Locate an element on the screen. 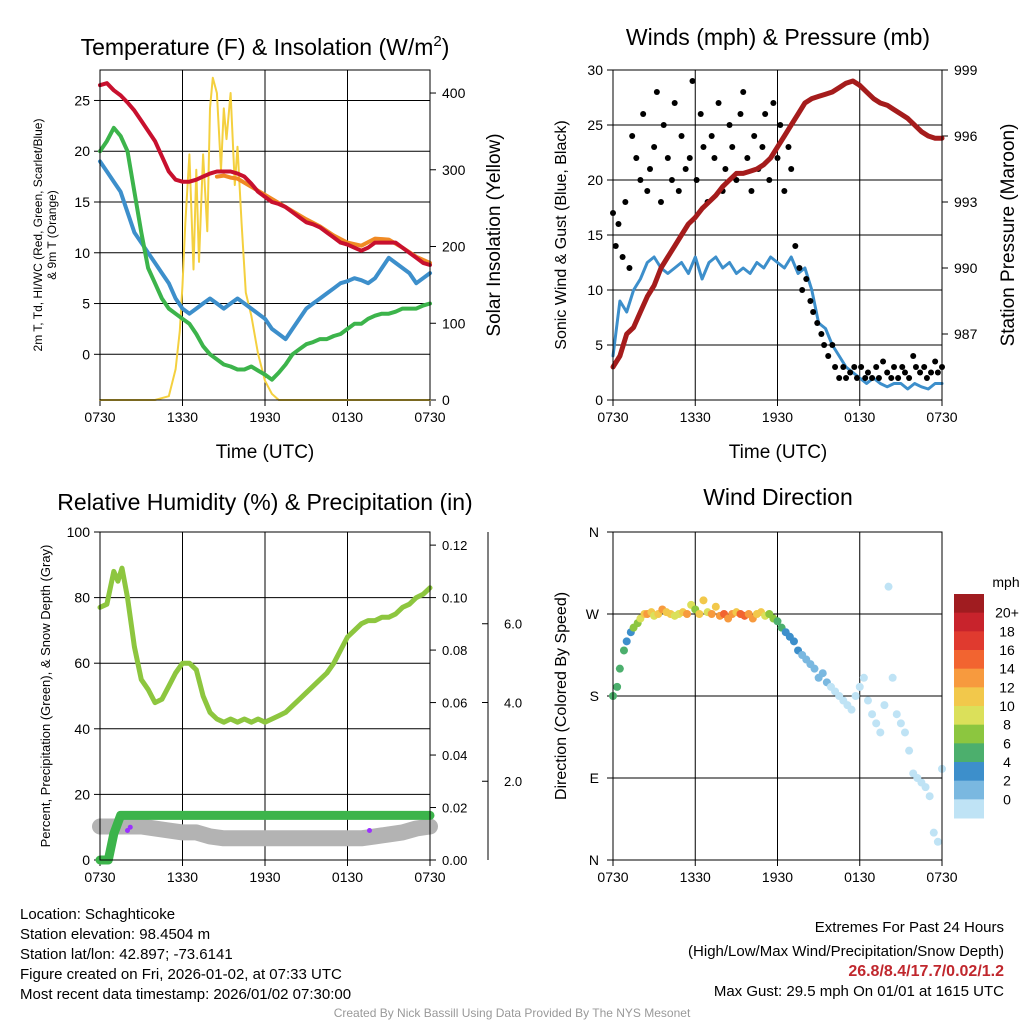 Image resolution: width=1024 pixels, height=1024 pixels. max-gust-text: Max Gust: 29.5 mph On 01/01 at 1615 UTC is located at coordinates (858, 991).